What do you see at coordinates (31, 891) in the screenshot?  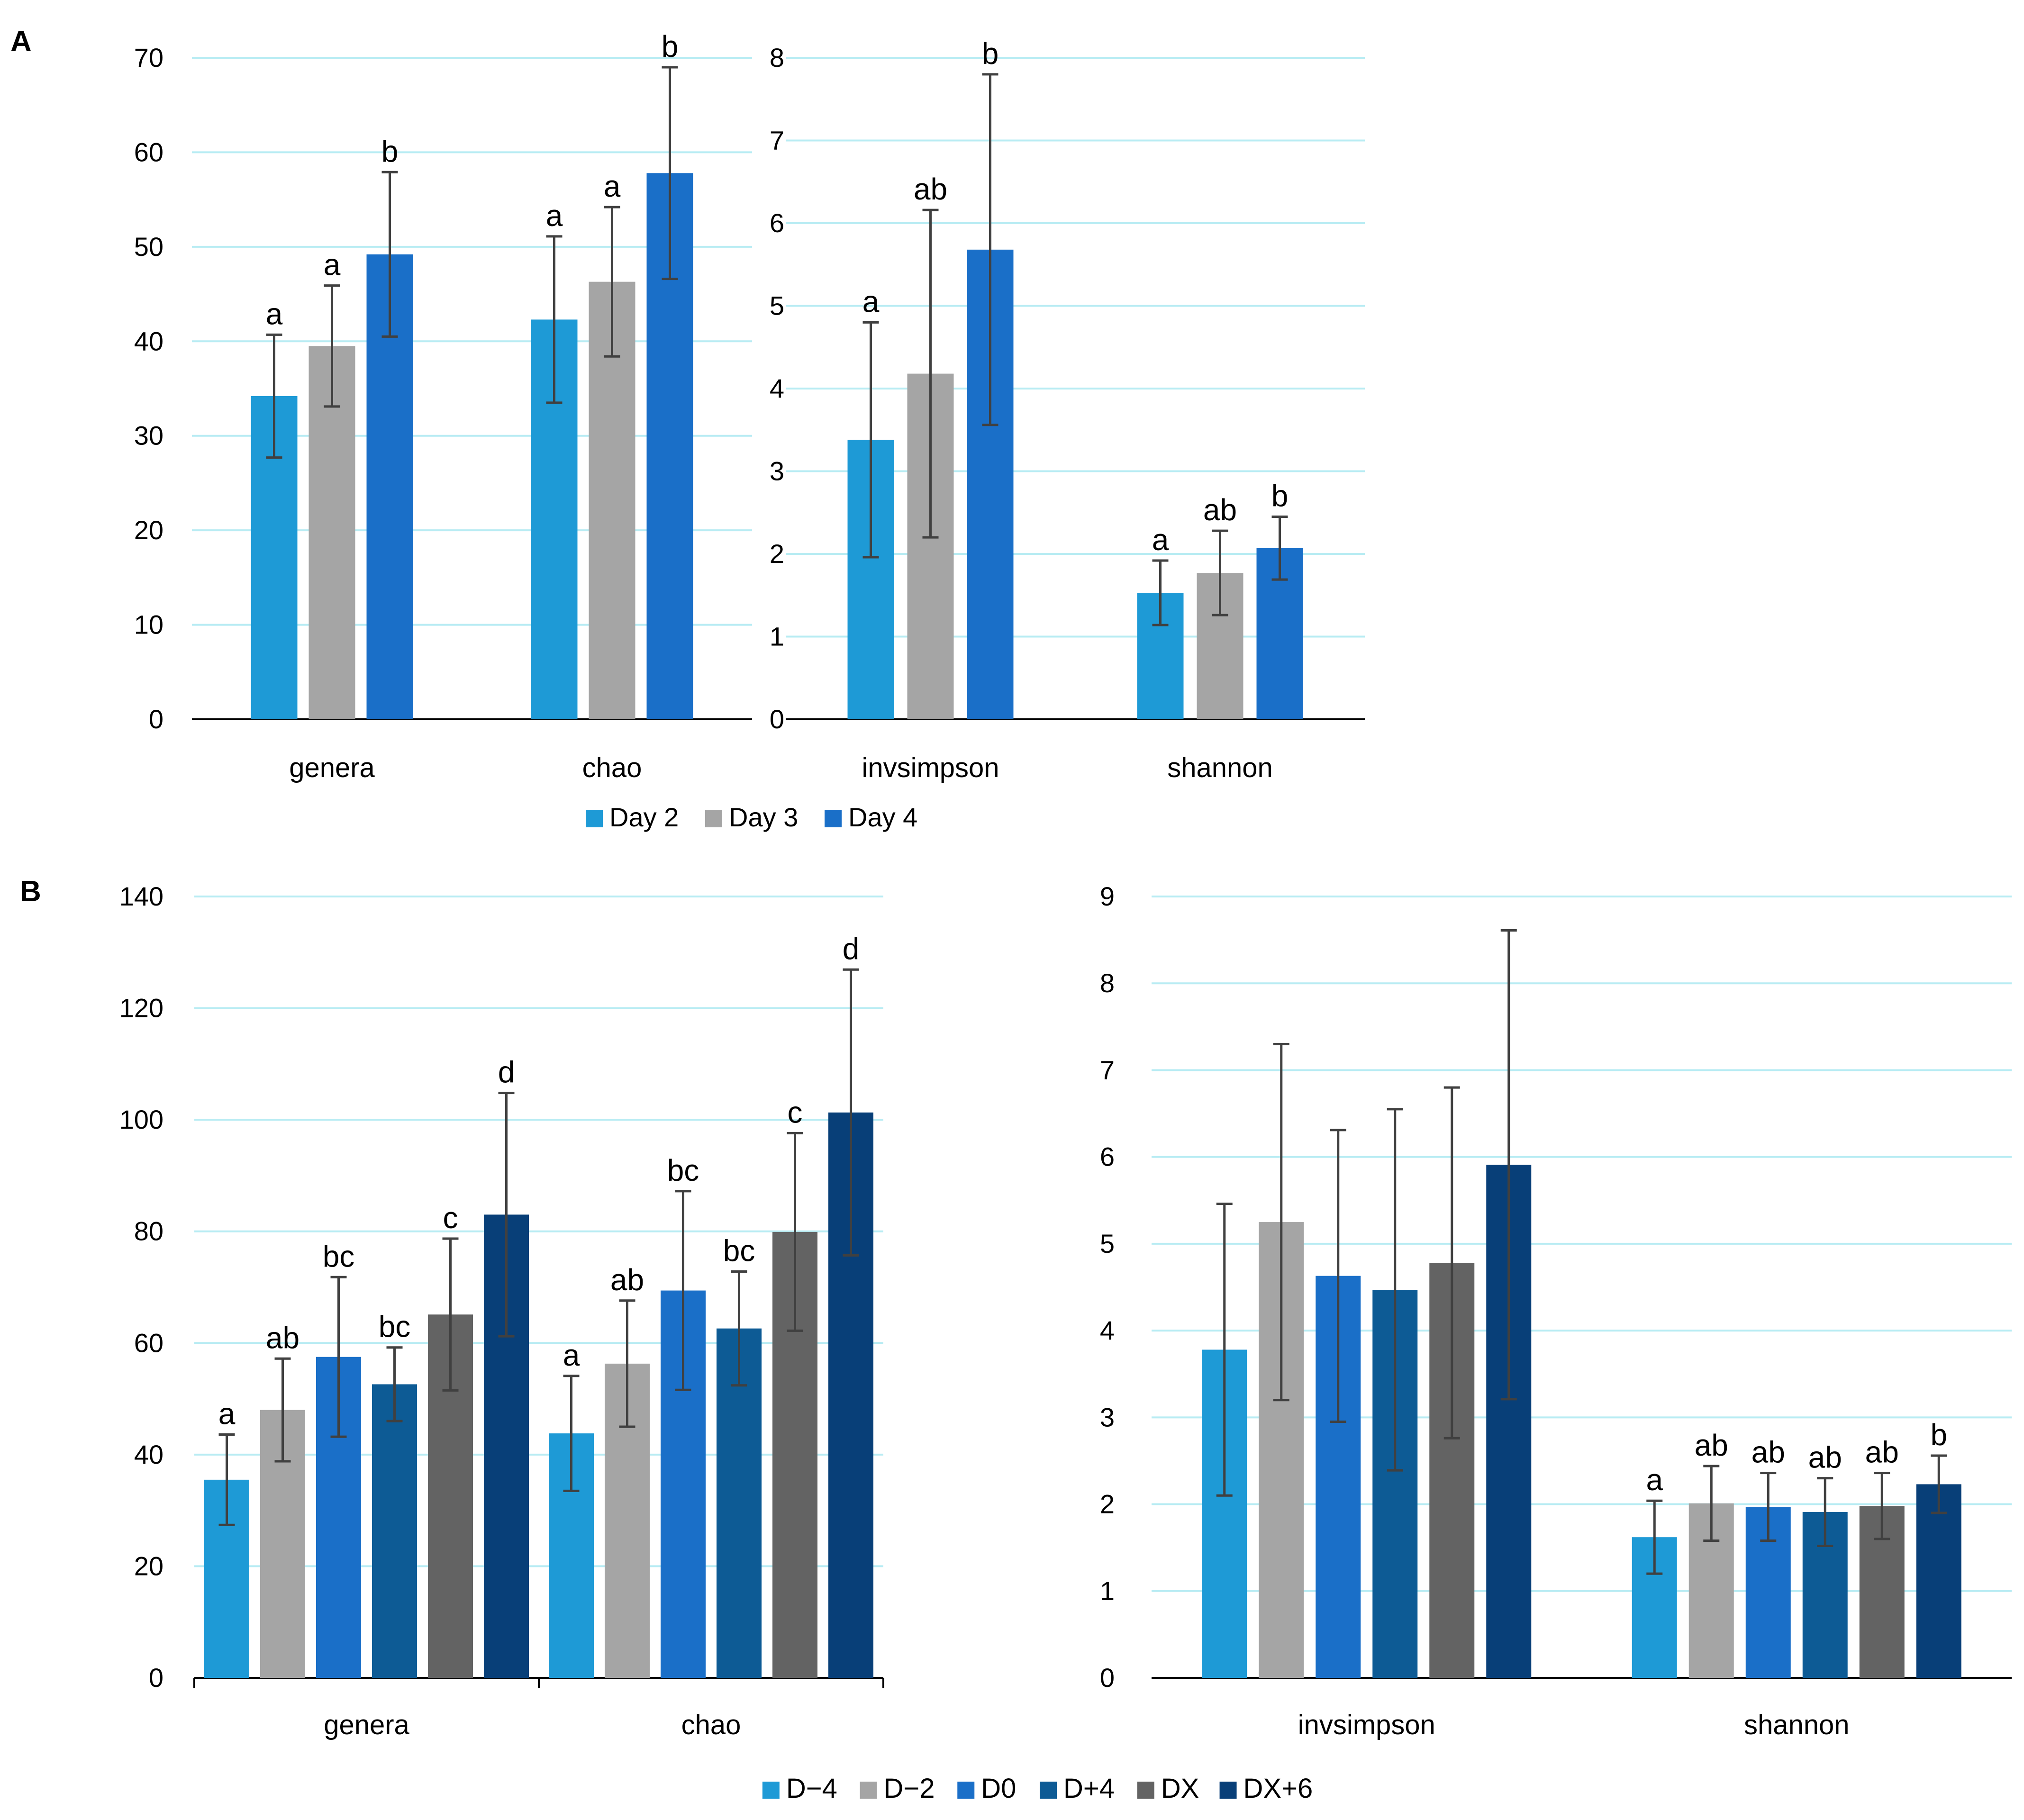 I see `panel-label-b: B` at bounding box center [31, 891].